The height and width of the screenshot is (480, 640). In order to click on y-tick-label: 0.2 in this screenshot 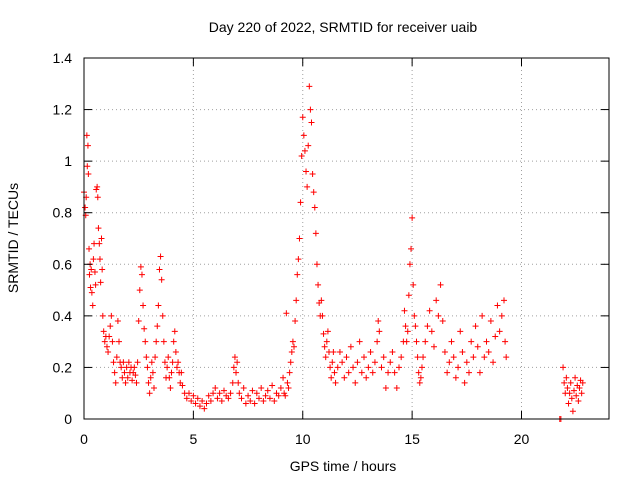, I will do `click(63, 367)`.